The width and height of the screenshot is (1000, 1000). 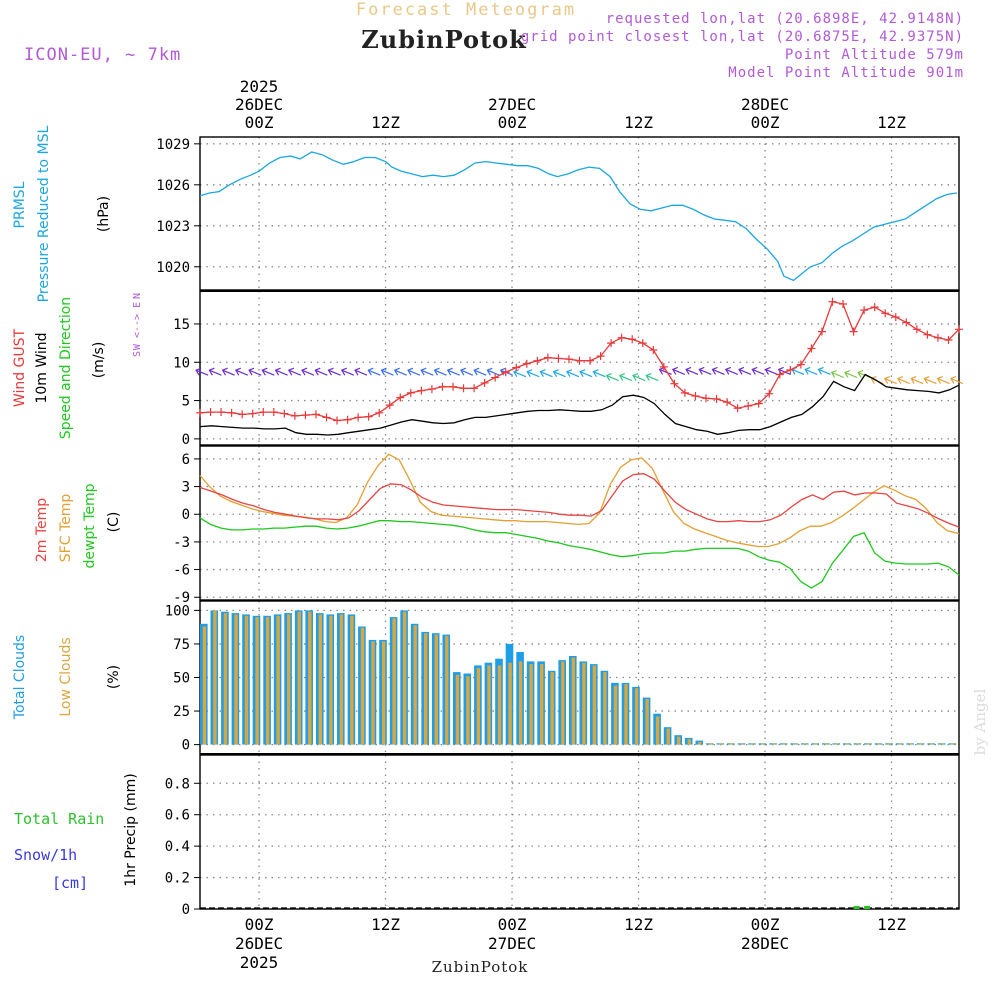 I want to click on direction-label: Speed and Direction, so click(x=66, y=368).